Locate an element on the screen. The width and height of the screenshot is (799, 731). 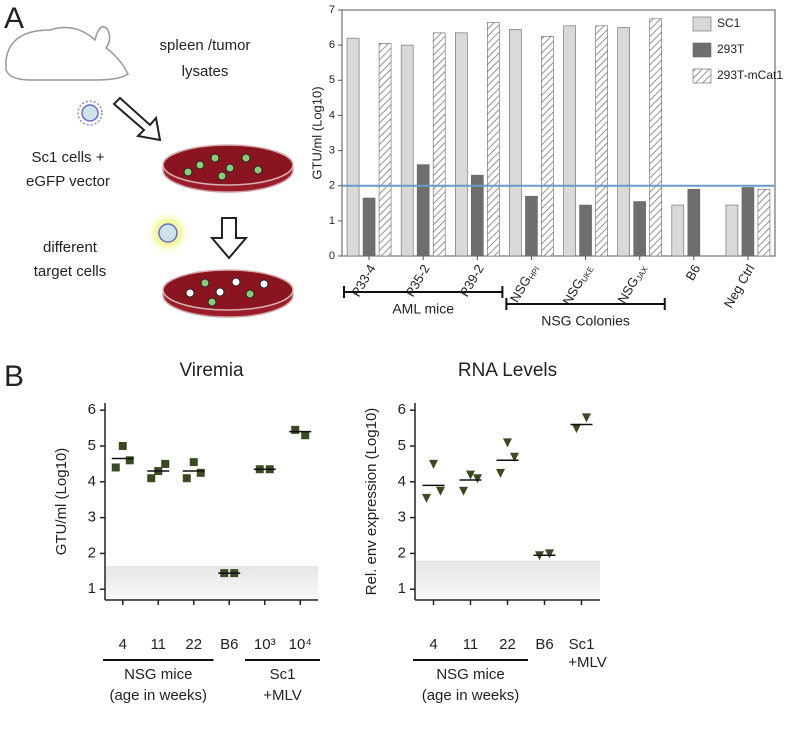
legend-label: 293T is located at coordinates (731, 49).